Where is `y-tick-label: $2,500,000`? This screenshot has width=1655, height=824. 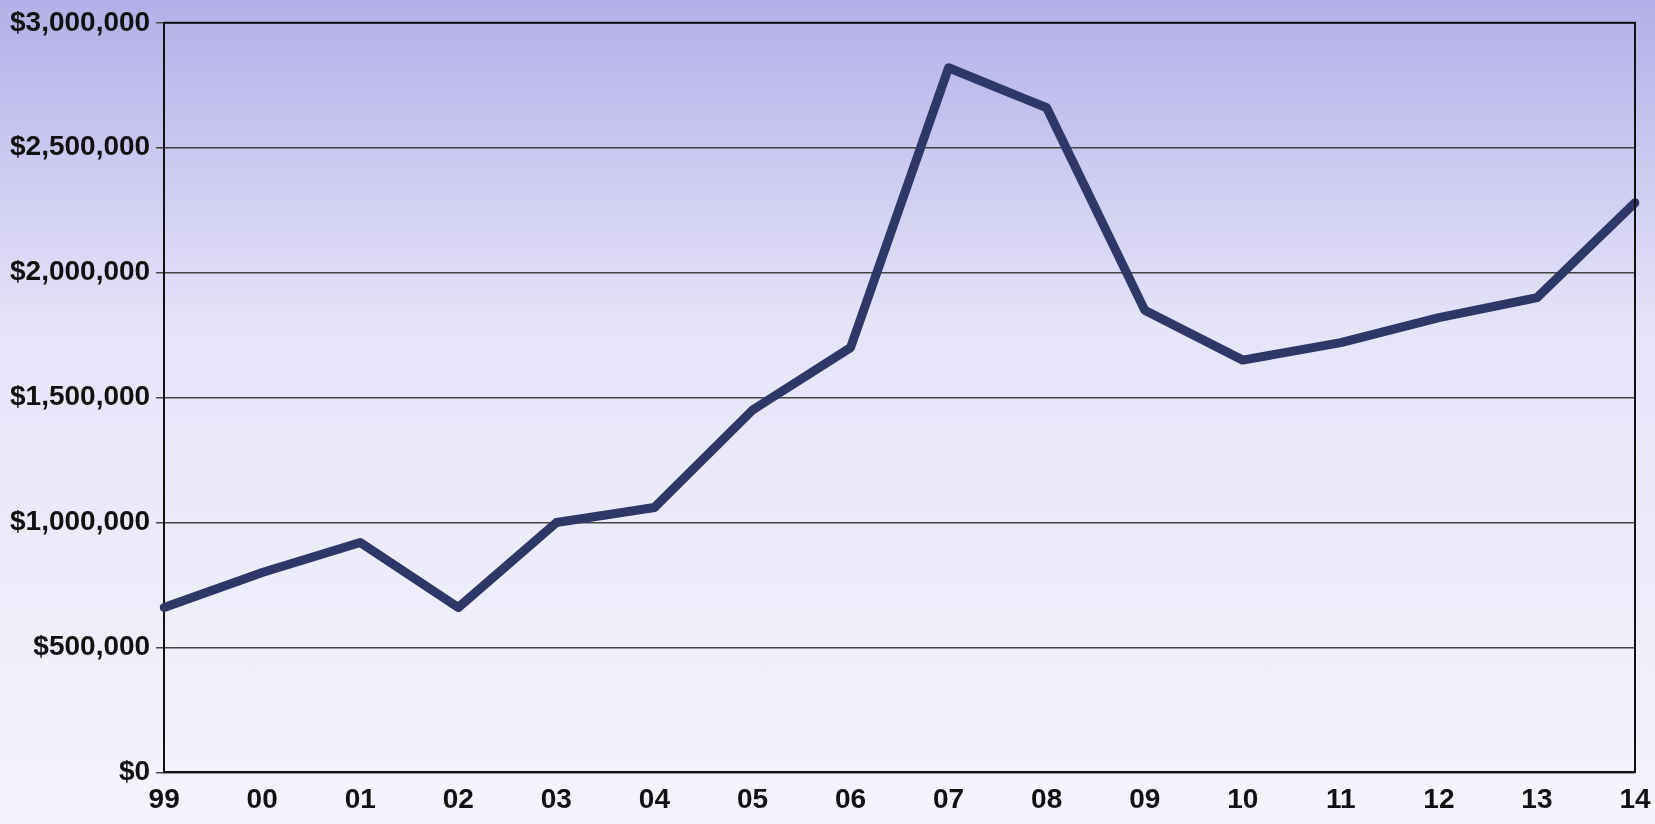 y-tick-label: $2,500,000 is located at coordinates (80, 146).